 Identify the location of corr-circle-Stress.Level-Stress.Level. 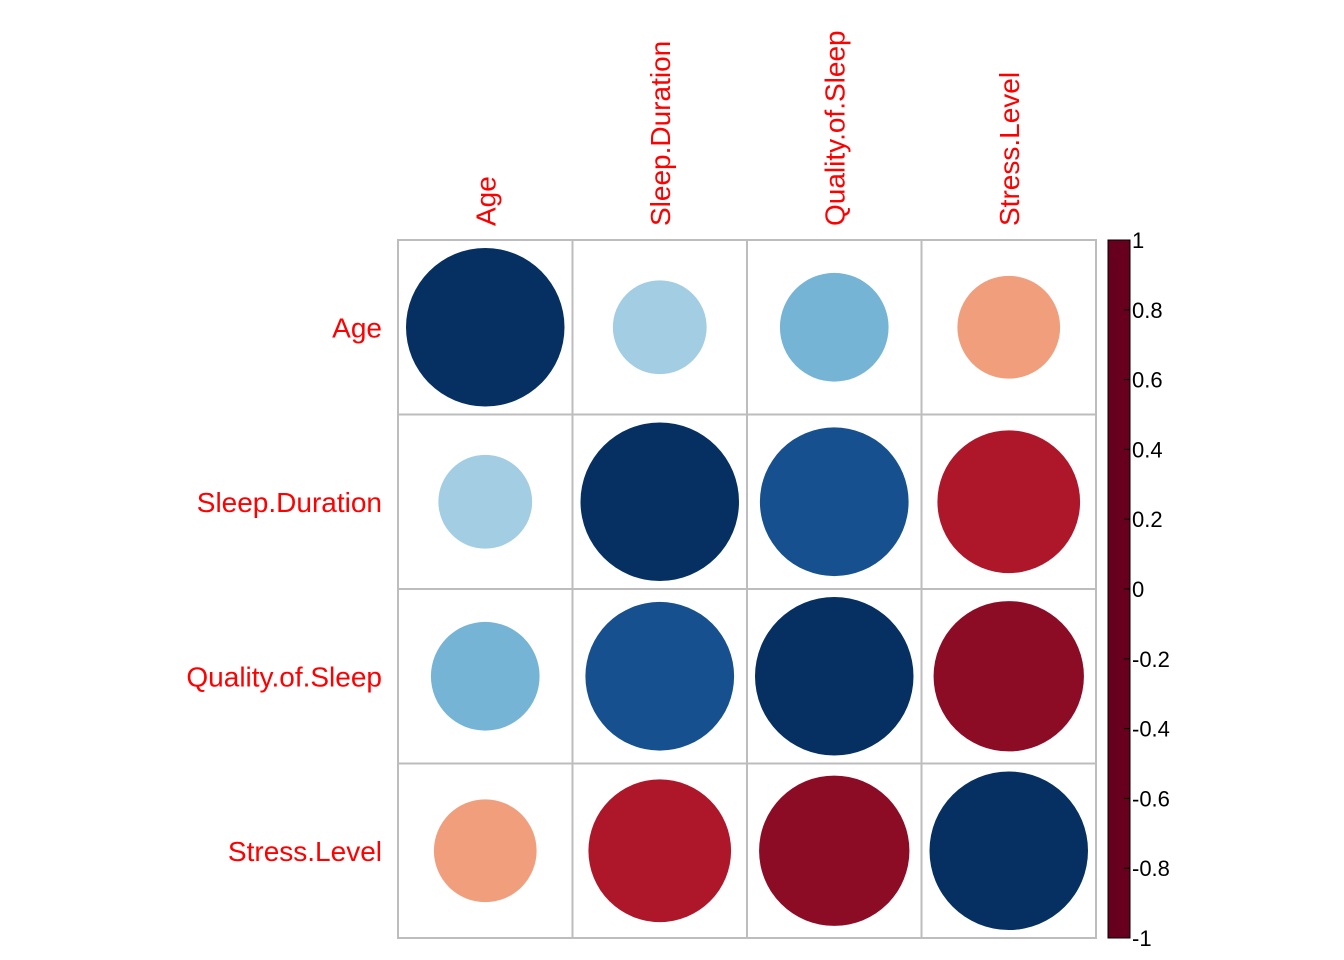
(1008, 850).